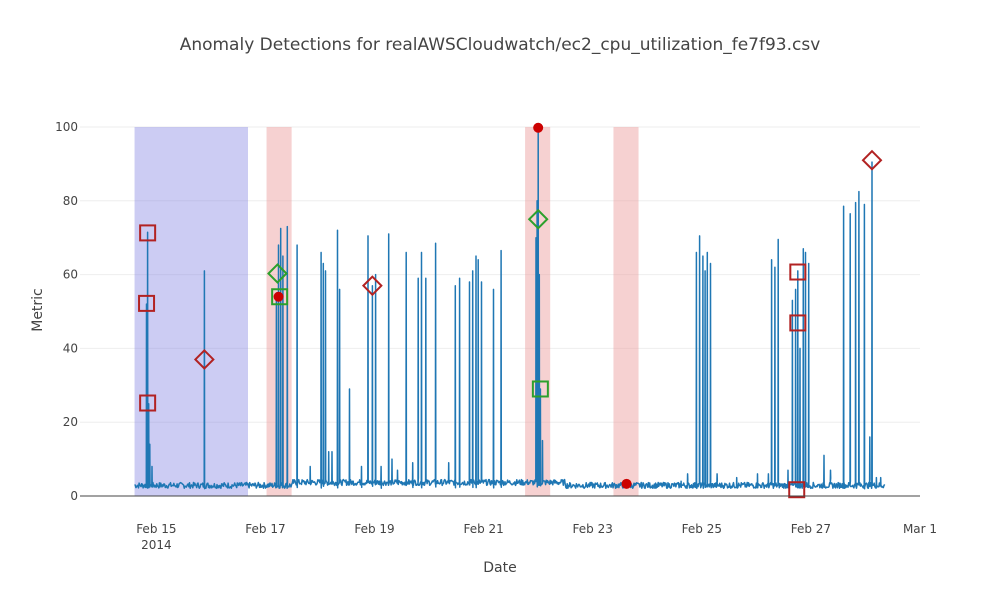  What do you see at coordinates (74, 496) in the screenshot?
I see `y-tick-label: 0` at bounding box center [74, 496].